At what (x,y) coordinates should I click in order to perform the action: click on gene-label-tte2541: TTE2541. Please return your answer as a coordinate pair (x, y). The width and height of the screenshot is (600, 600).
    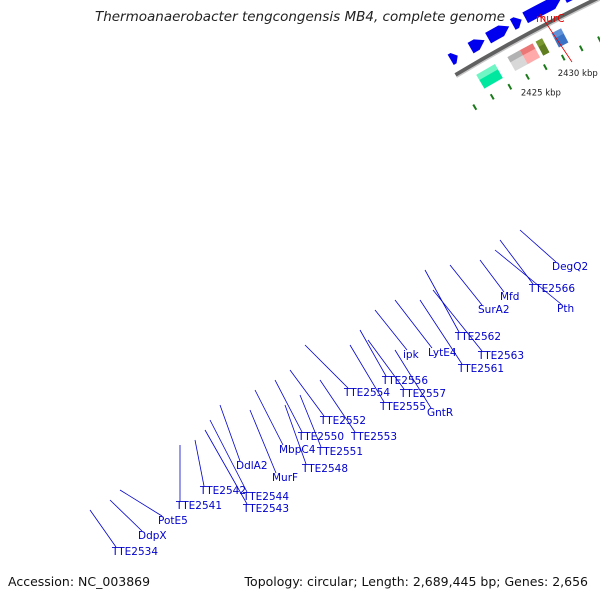
    Looking at the image, I should click on (198, 506).